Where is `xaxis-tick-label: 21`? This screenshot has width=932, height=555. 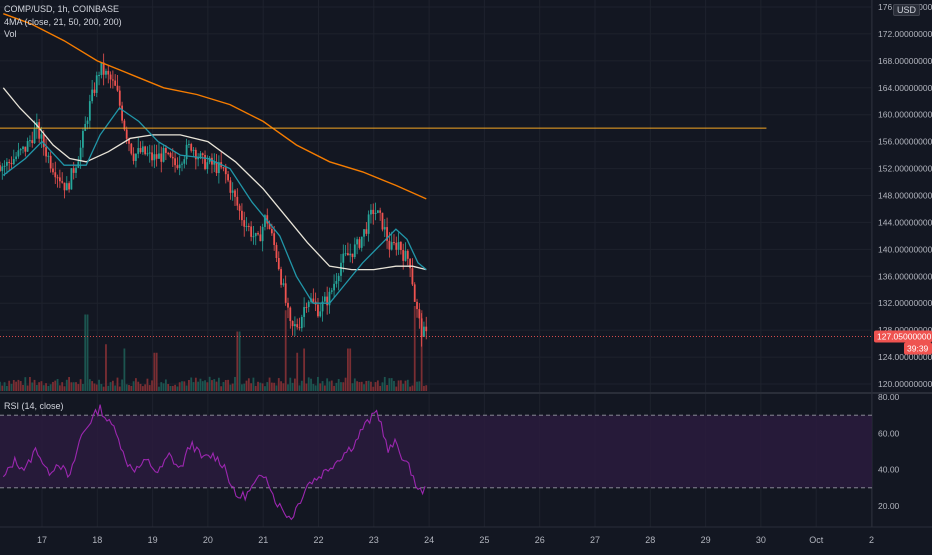 xaxis-tick-label: 21 is located at coordinates (263, 540).